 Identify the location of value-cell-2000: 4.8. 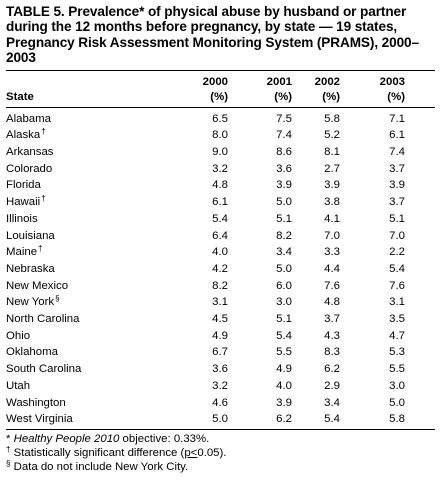
(220, 185).